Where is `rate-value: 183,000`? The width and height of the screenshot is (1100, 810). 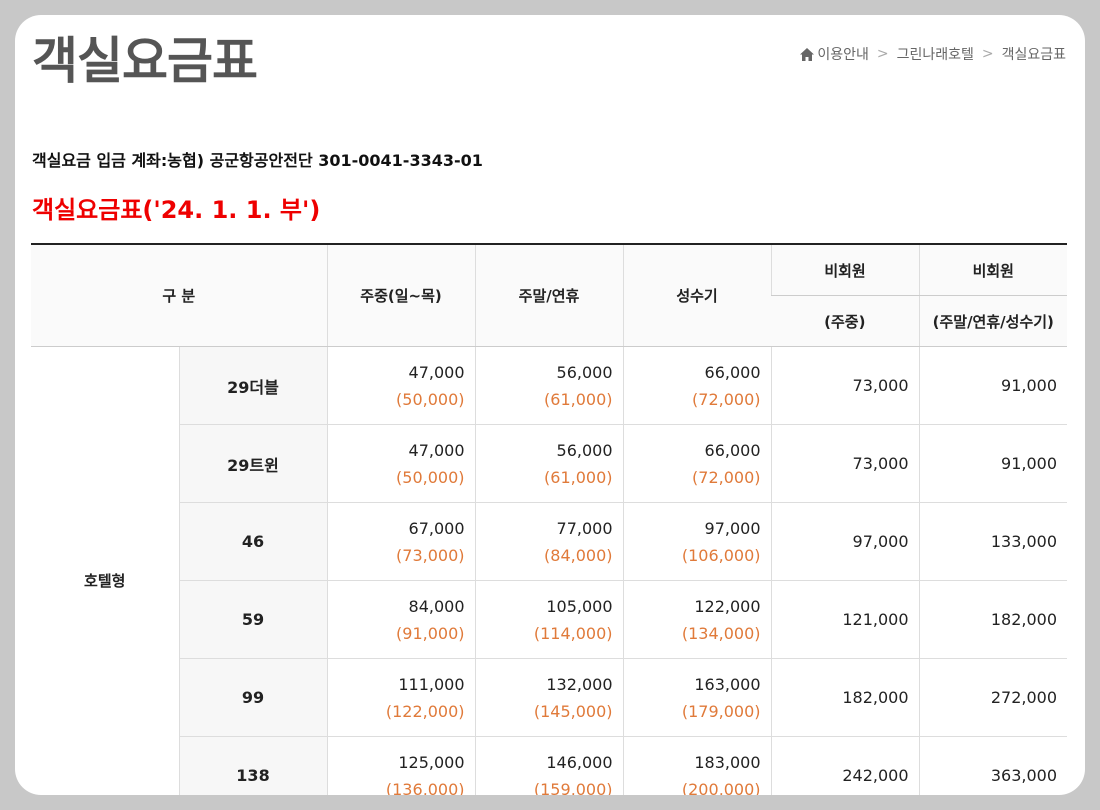 rate-value: 183,000 is located at coordinates (727, 762).